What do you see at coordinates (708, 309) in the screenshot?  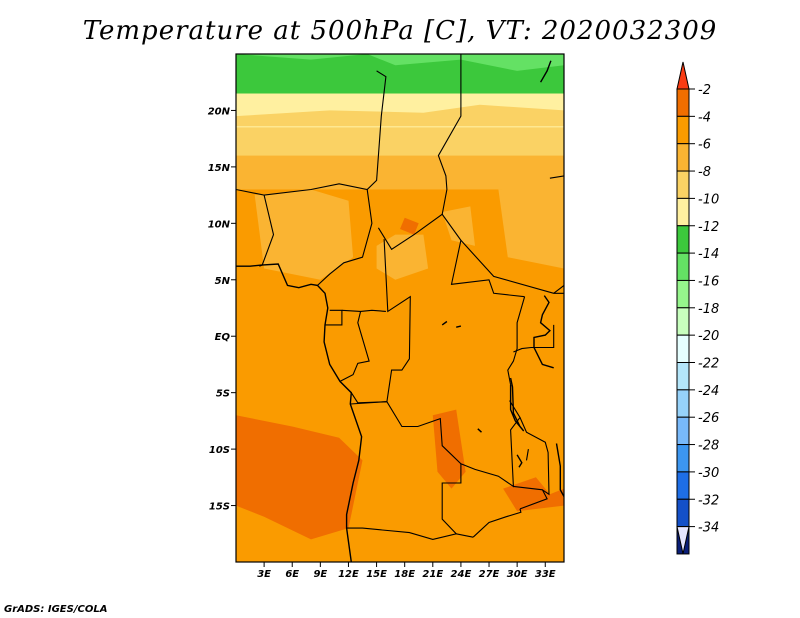 I see `colorbar-label-8: -18` at bounding box center [708, 309].